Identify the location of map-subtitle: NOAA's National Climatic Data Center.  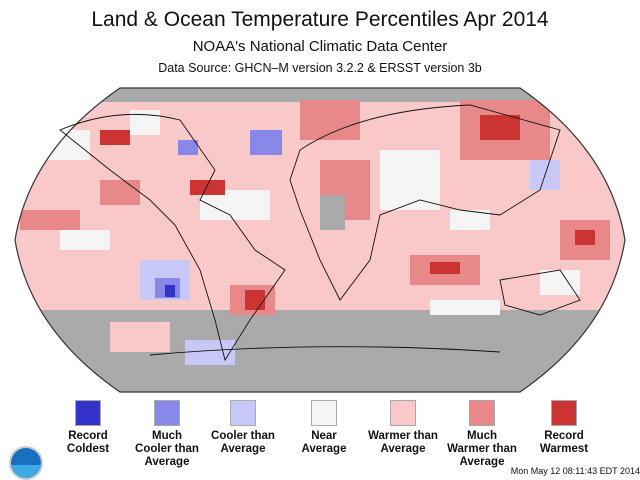
(320, 46).